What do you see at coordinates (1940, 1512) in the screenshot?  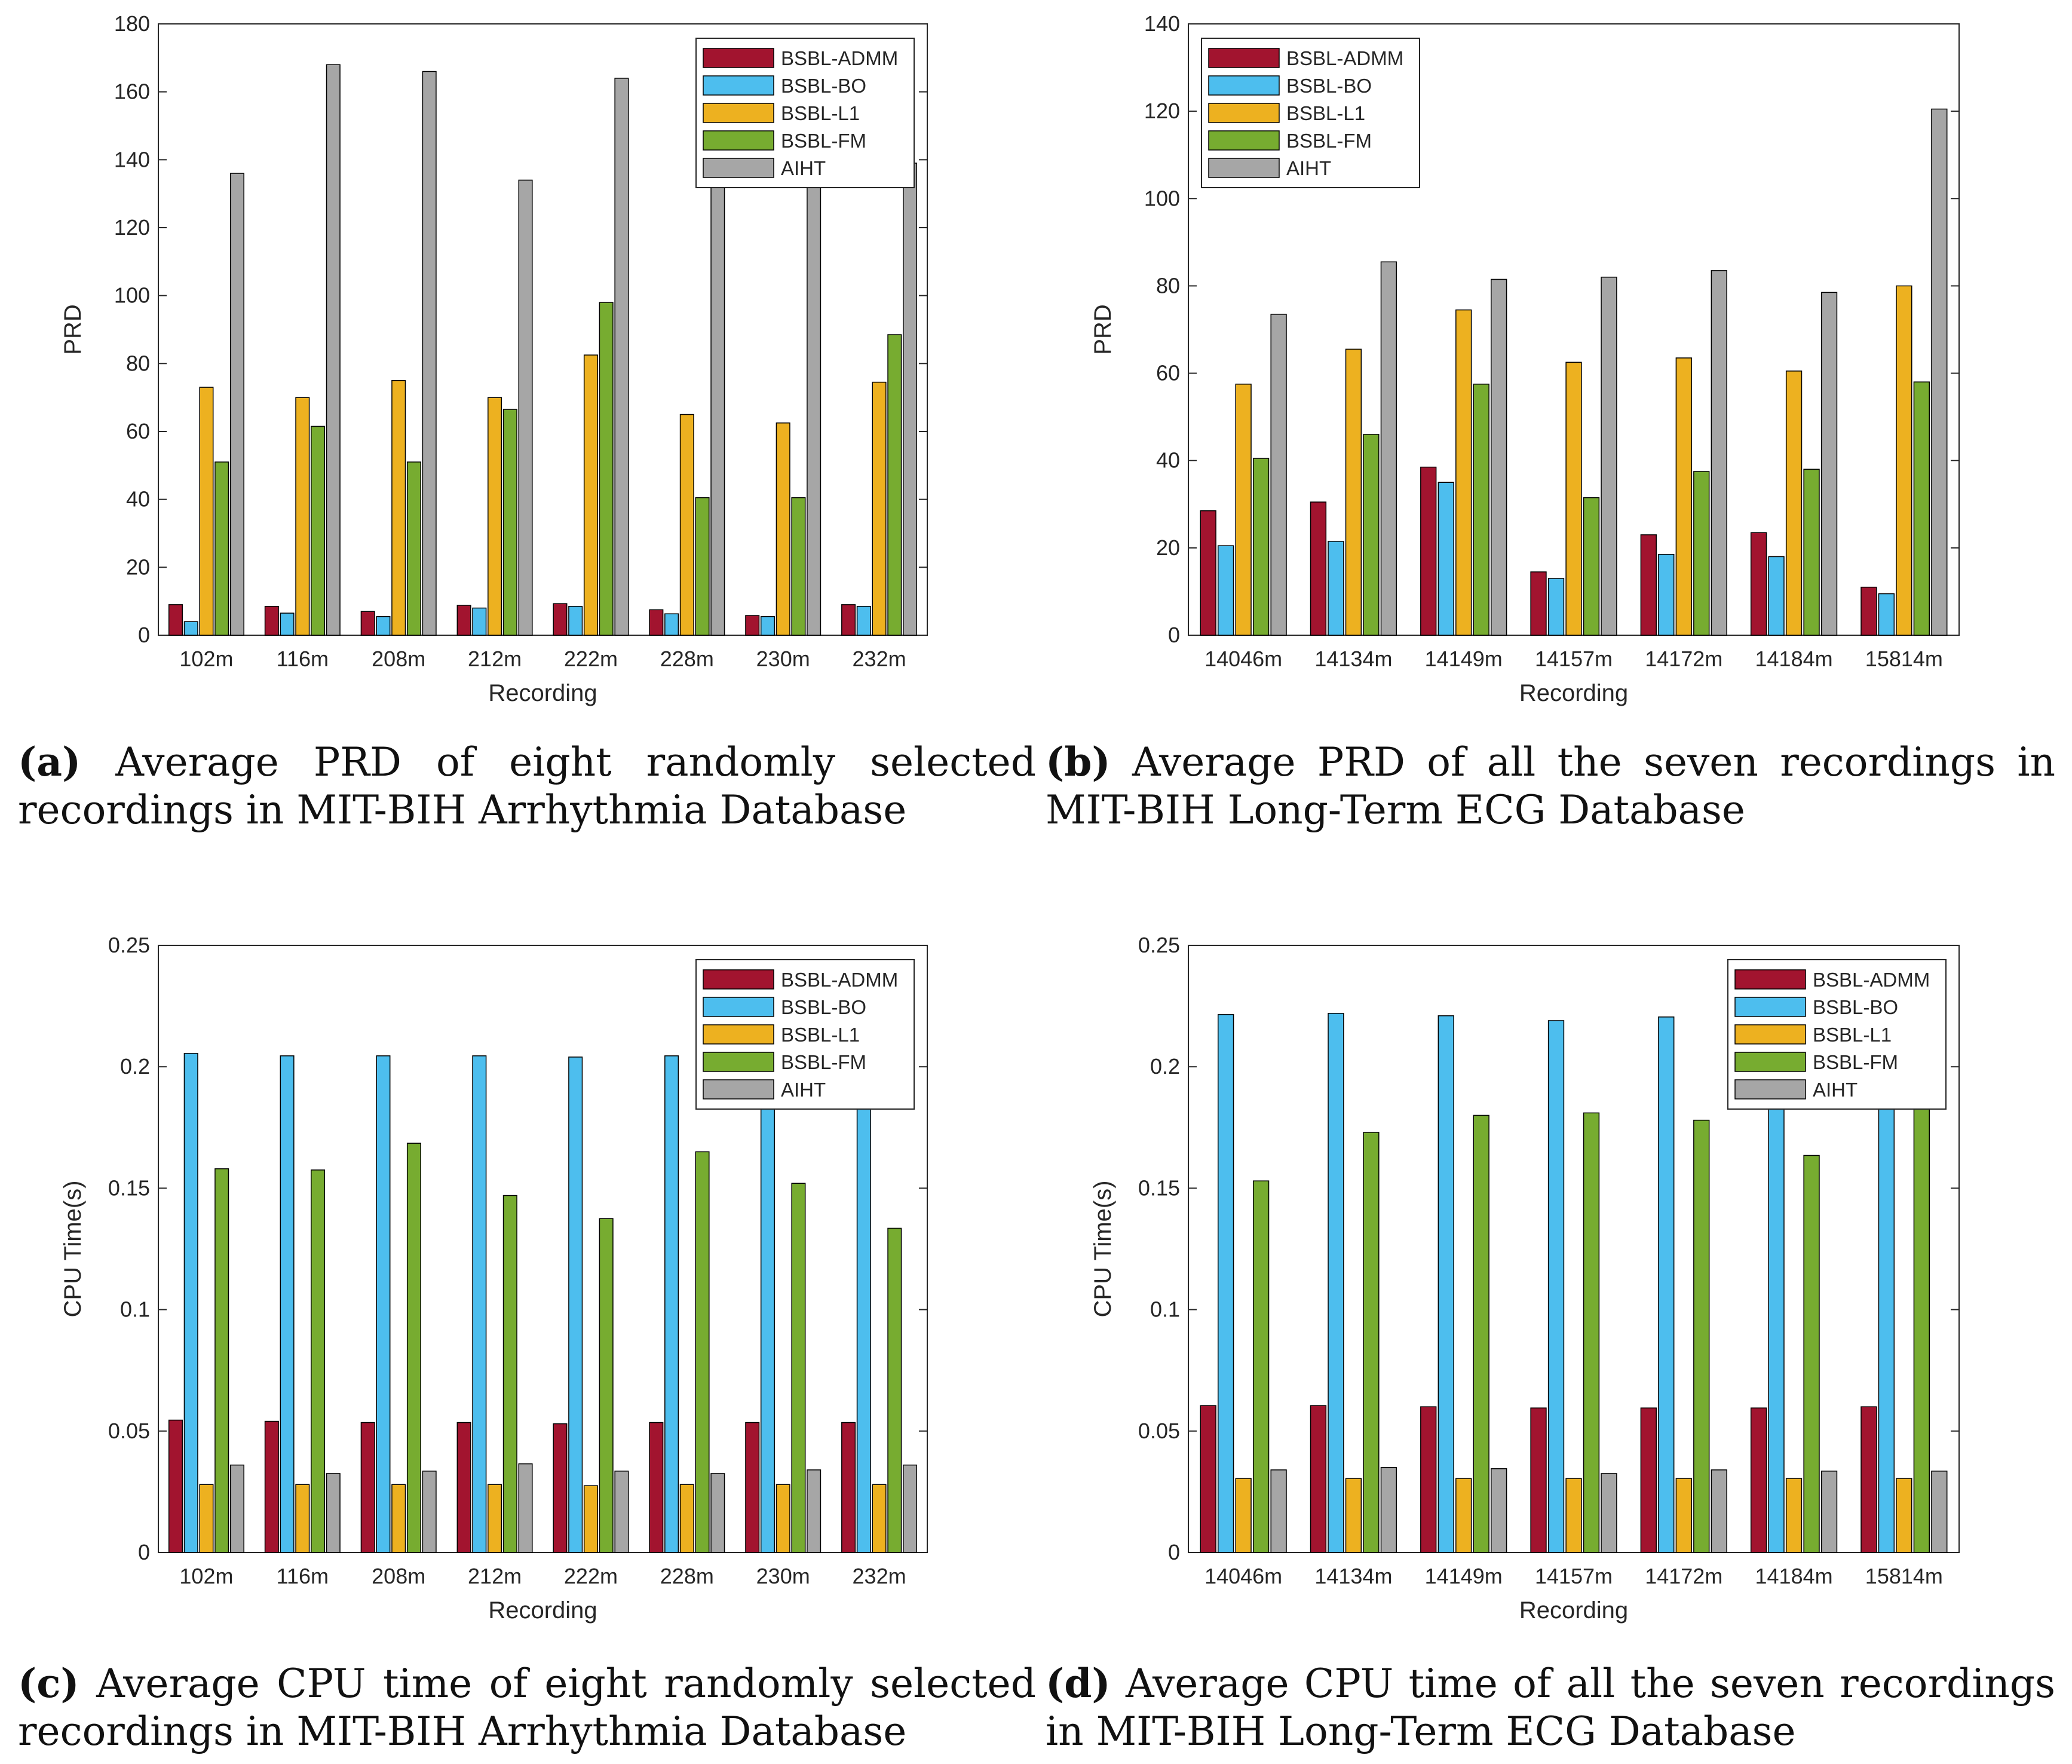 I see `bar-aiht-15814m` at bounding box center [1940, 1512].